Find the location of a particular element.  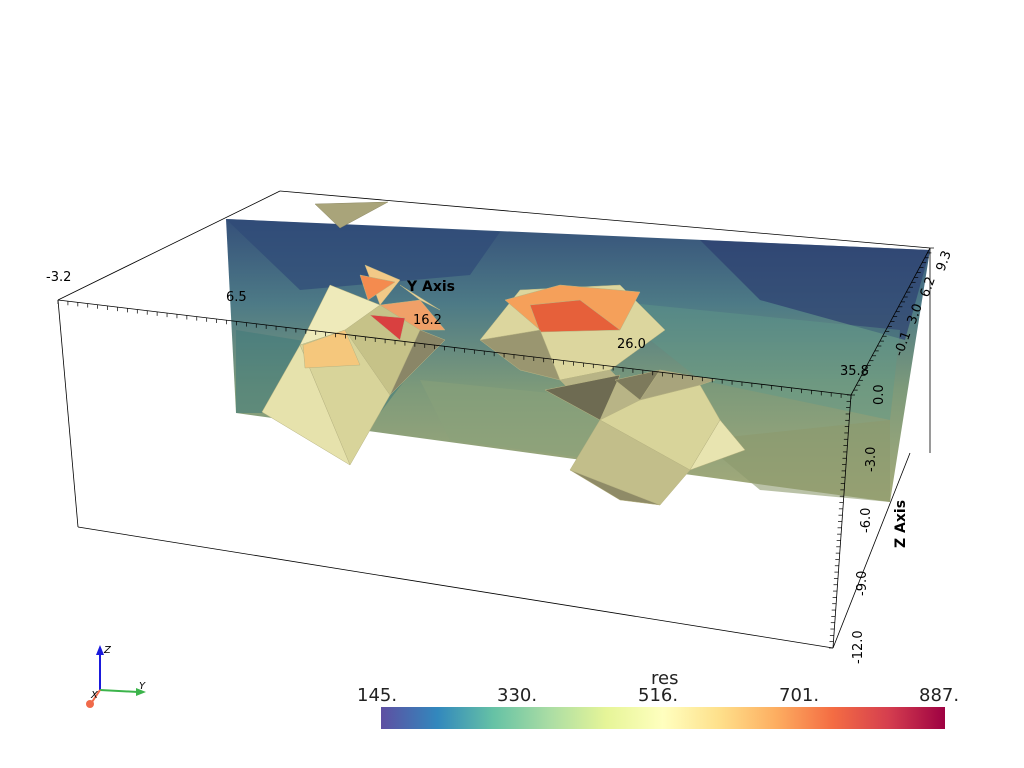

colorbar-title: res is located at coordinates (664, 678).